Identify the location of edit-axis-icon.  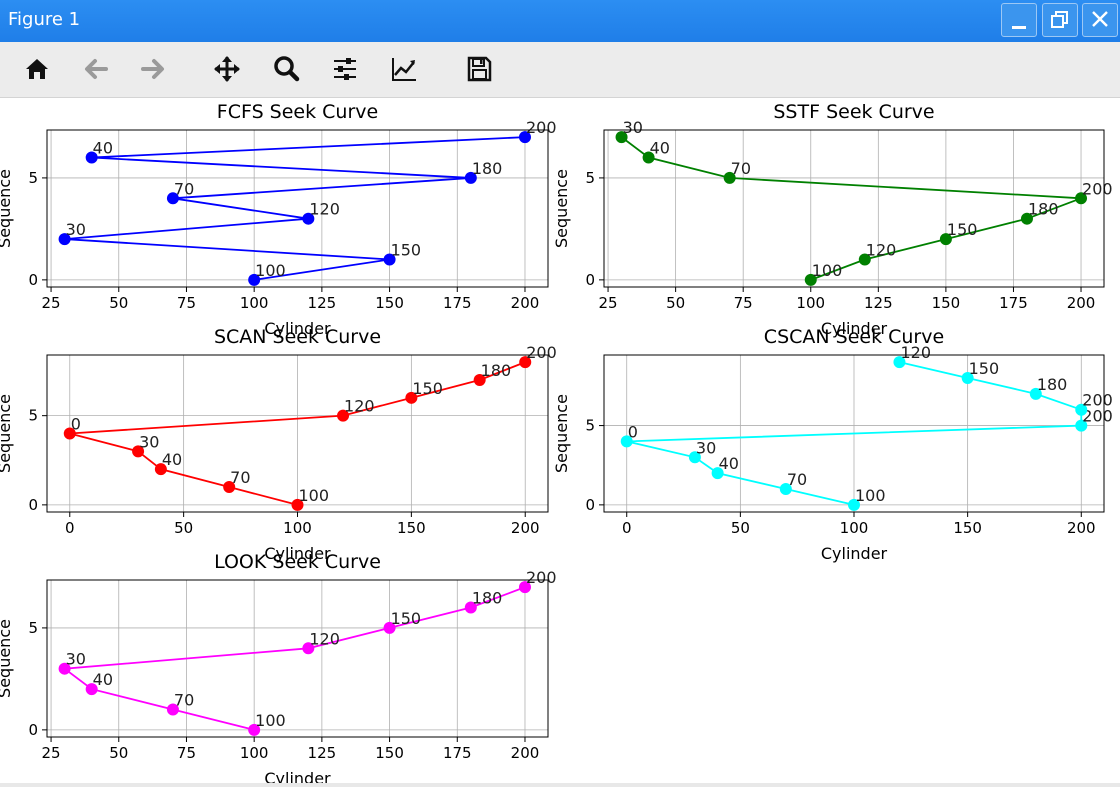
(404, 69).